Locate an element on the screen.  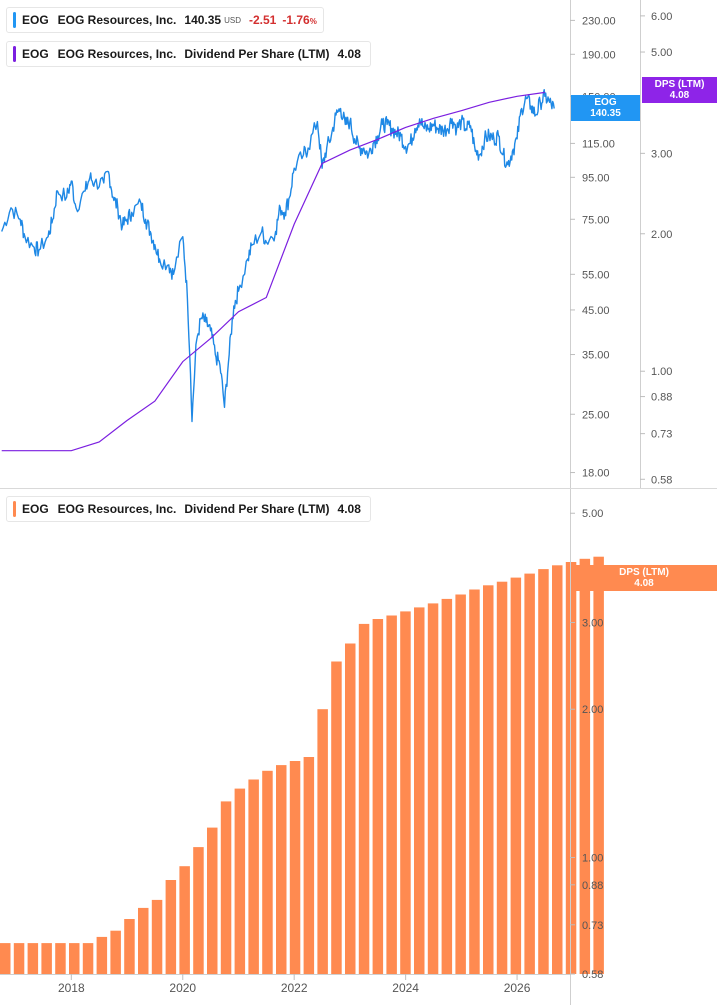
dps-last-value-tag: DPS (LTM) 4.08 is located at coordinates (679, 90).